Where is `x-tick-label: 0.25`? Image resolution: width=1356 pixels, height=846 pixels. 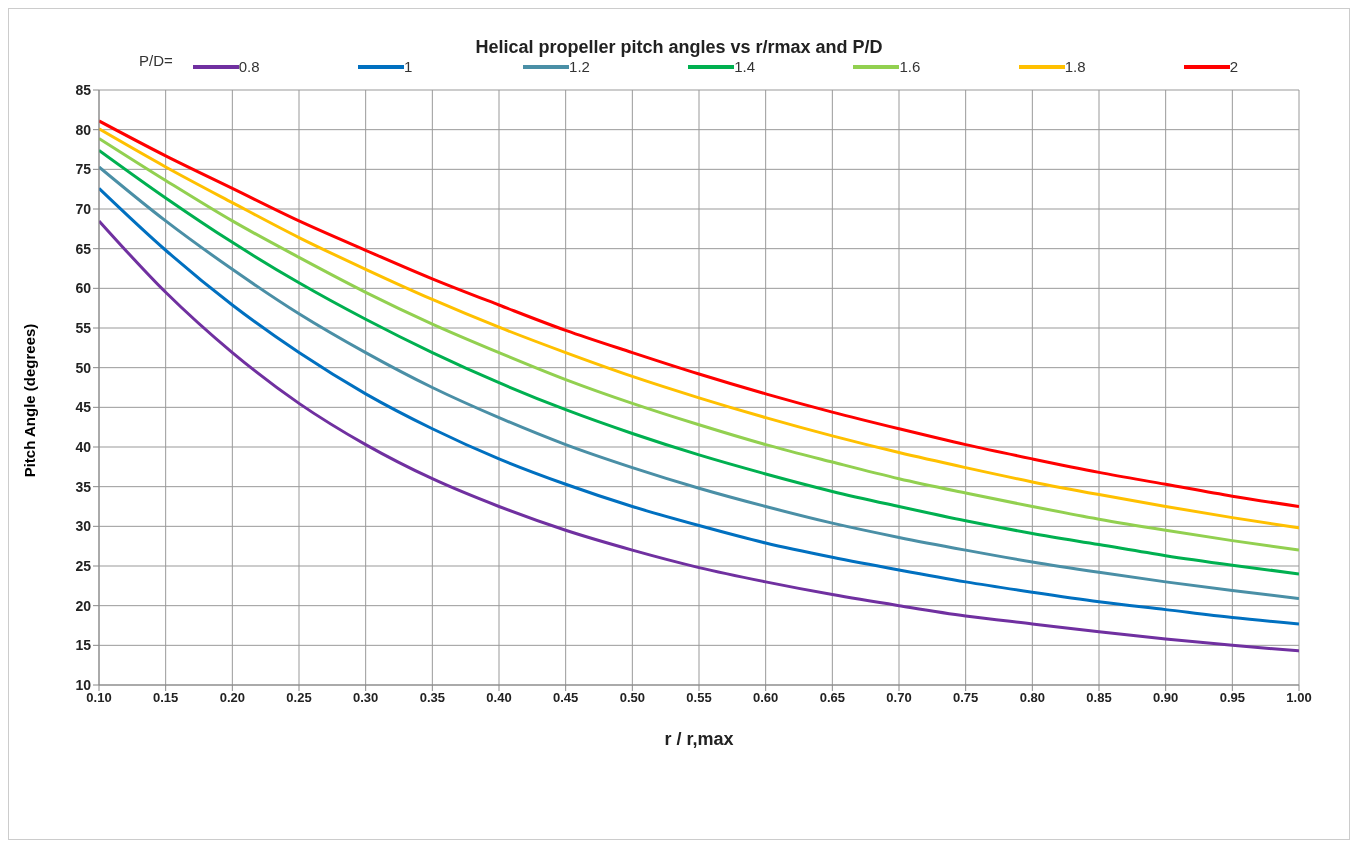 x-tick-label: 0.25 is located at coordinates (299, 698).